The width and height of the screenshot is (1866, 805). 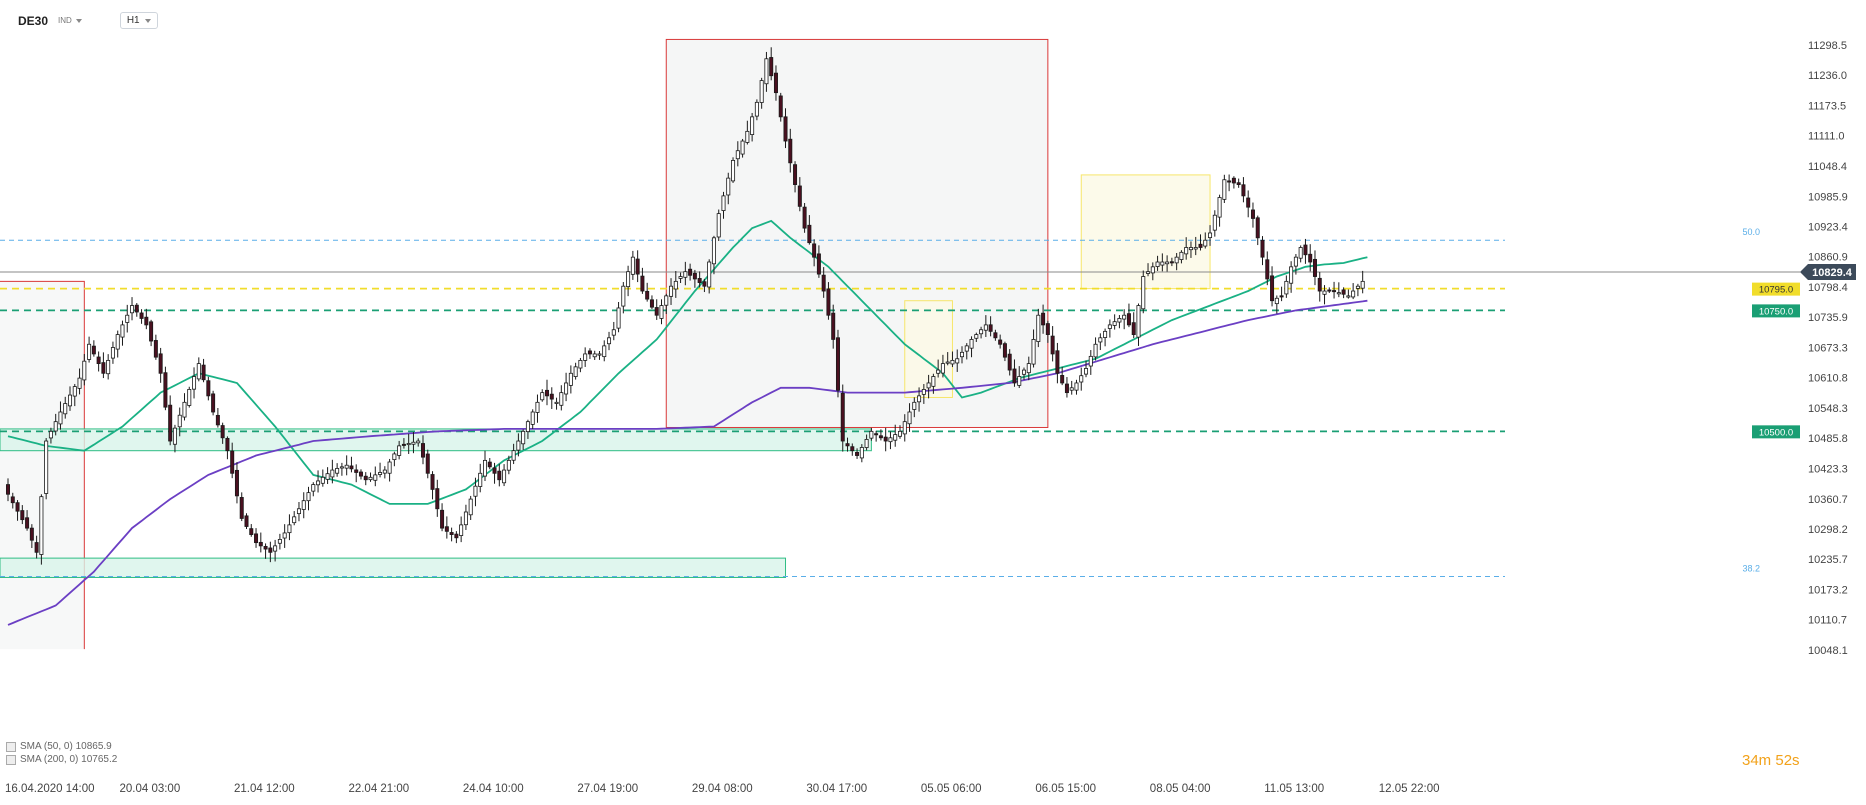 I want to click on timeframe-select: H1, so click(x=138, y=20).